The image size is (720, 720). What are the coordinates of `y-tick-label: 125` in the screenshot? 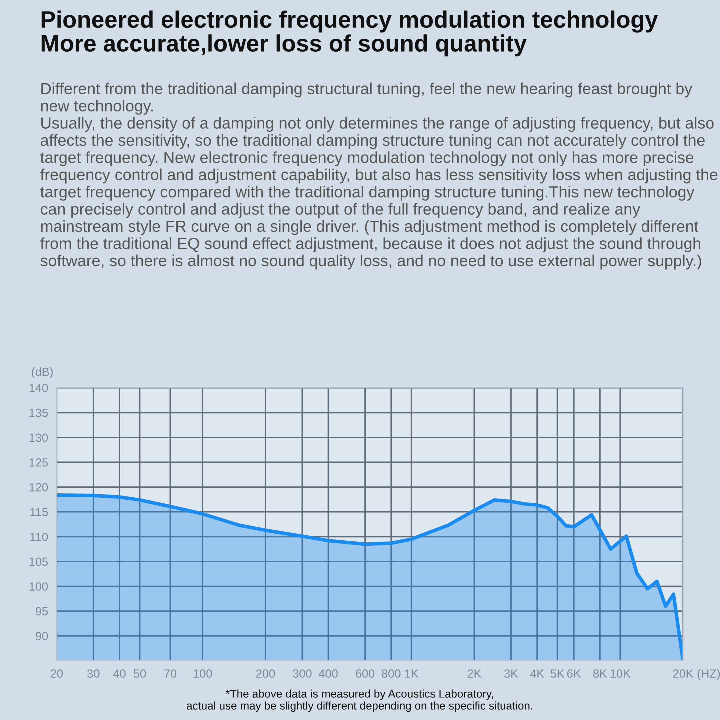 It's located at (39, 462).